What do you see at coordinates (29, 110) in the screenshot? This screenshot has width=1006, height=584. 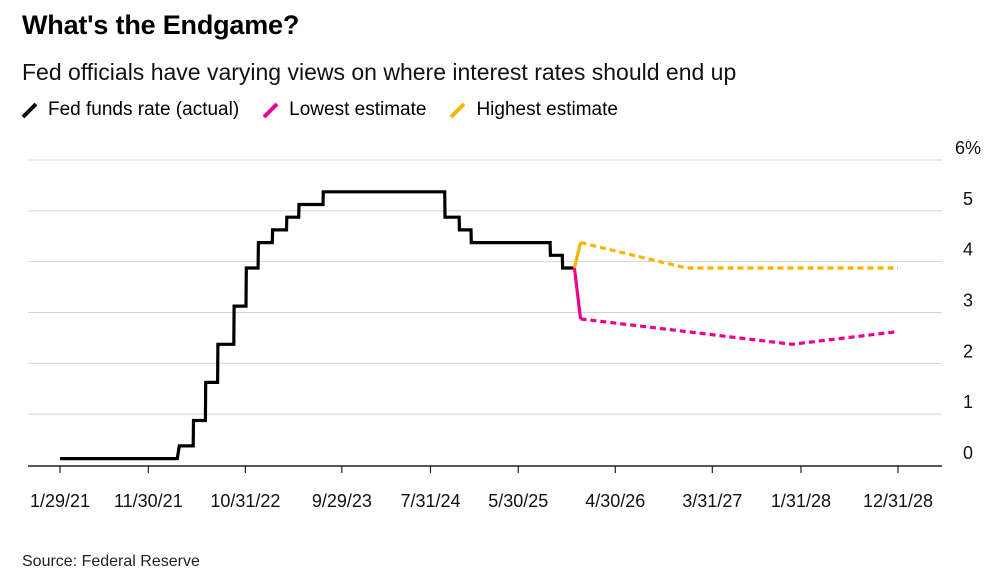 I see `legend-swatch-actual` at bounding box center [29, 110].